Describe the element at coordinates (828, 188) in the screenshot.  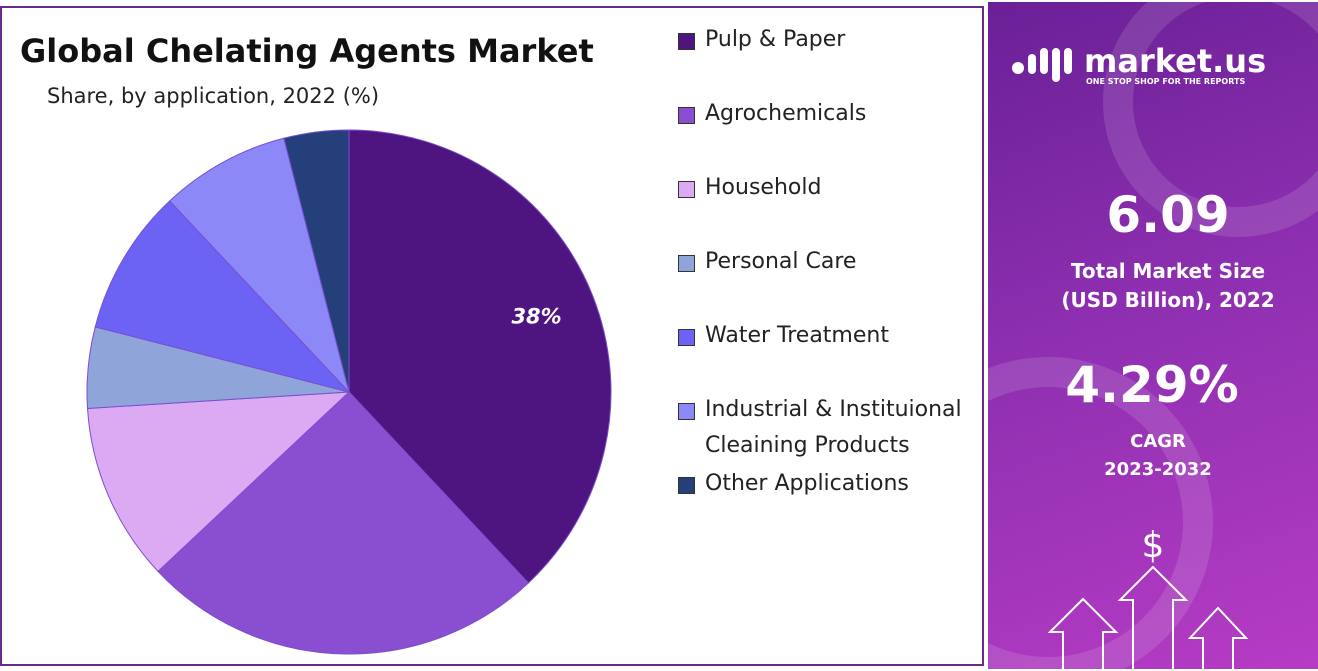
I see `legend-item: Household` at that location.